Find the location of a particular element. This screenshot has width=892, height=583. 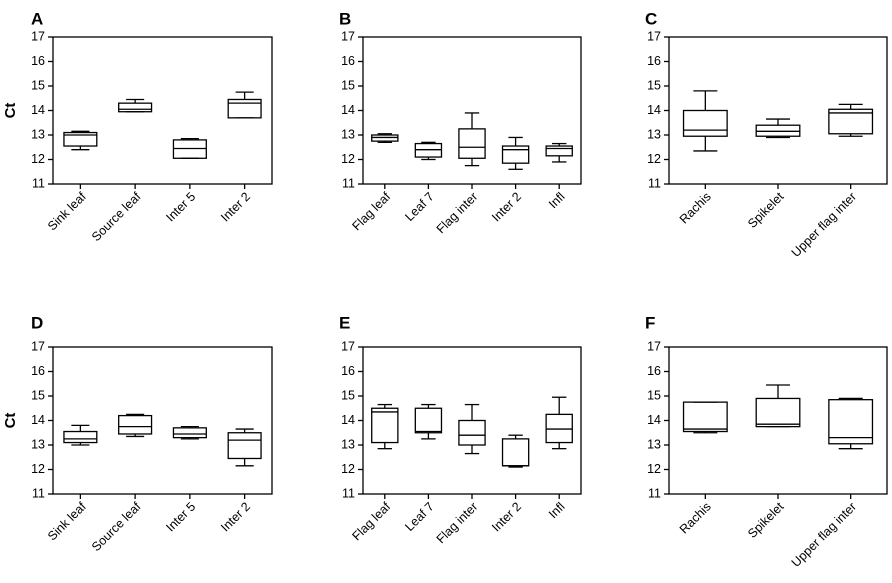

panel-letter: D is located at coordinates (37, 322).